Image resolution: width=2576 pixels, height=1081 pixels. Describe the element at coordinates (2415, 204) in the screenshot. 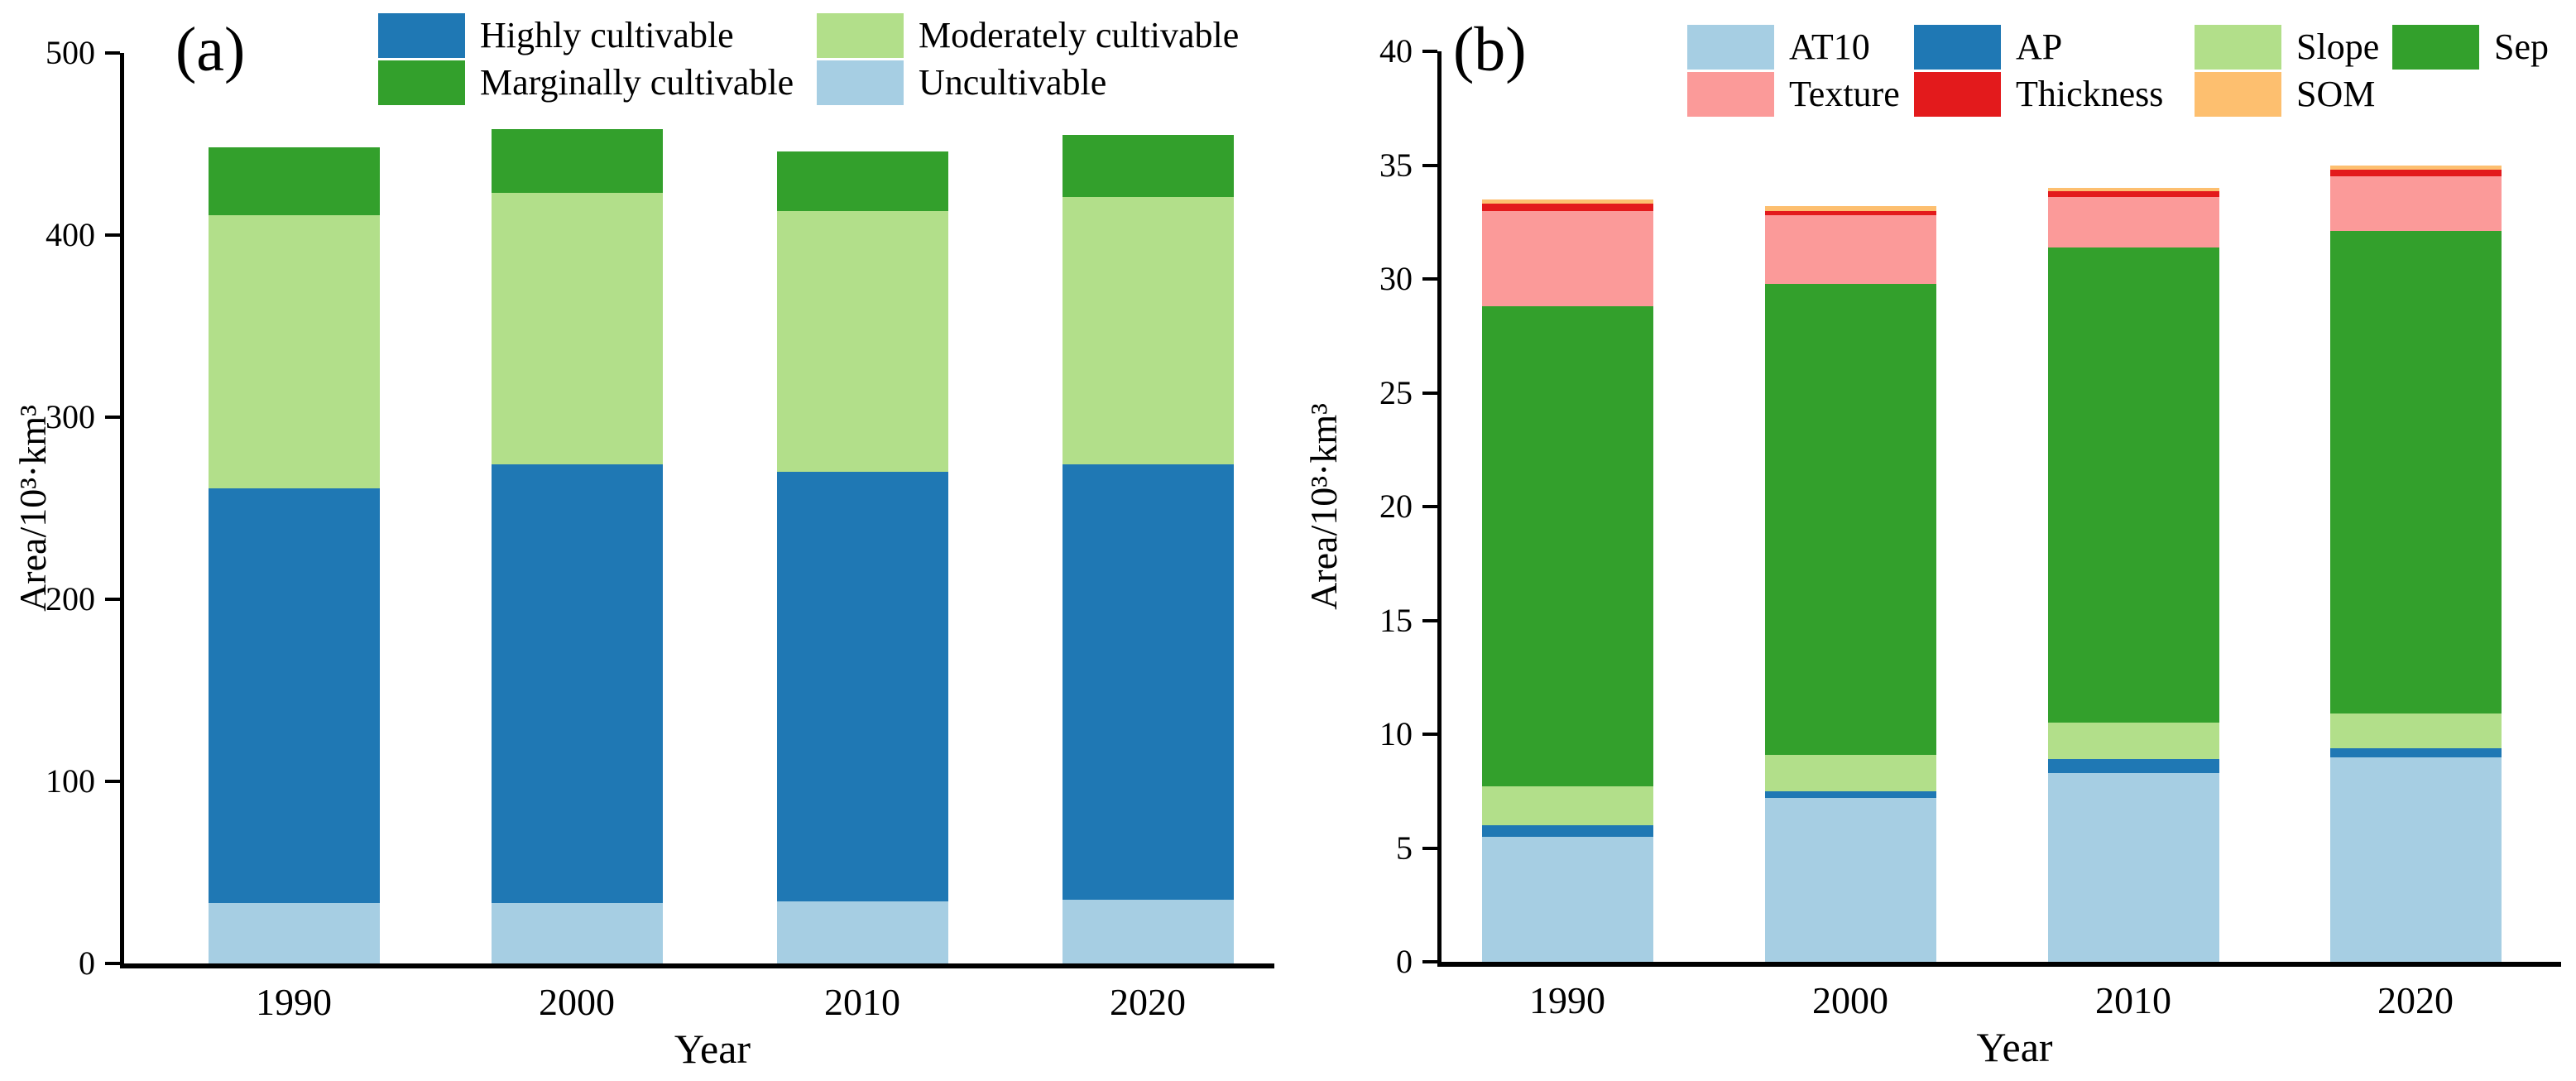

I see `bar-2020-segment-texture` at that location.